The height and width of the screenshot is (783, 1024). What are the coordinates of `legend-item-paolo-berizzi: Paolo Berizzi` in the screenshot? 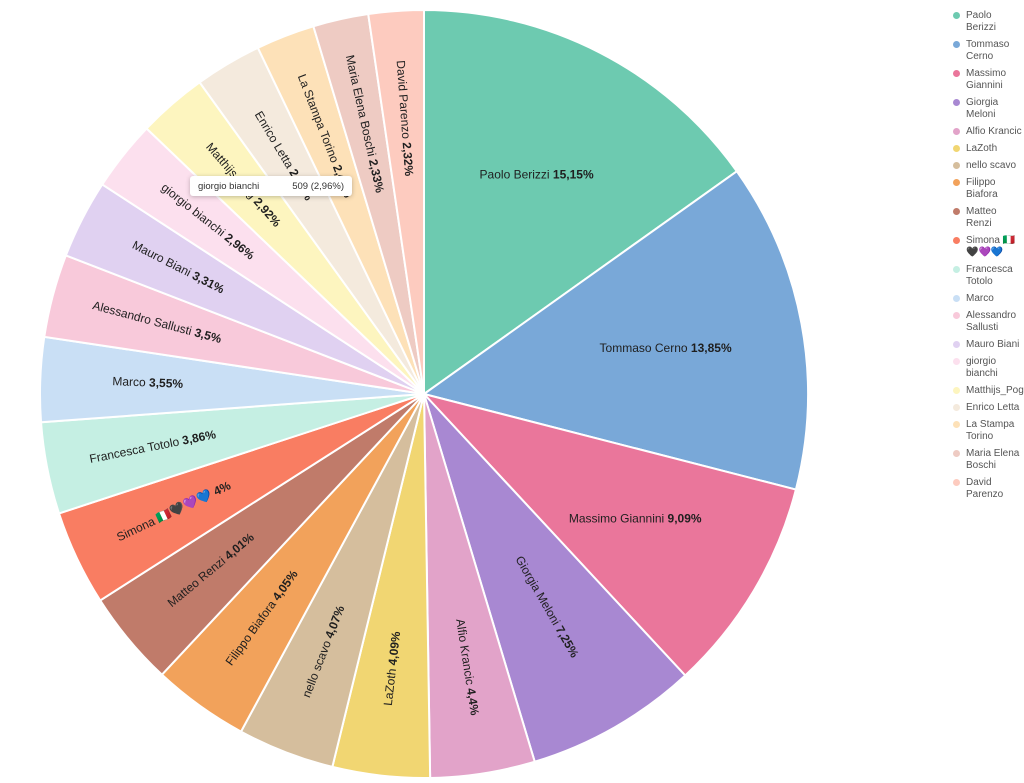 It's located at (988, 22).